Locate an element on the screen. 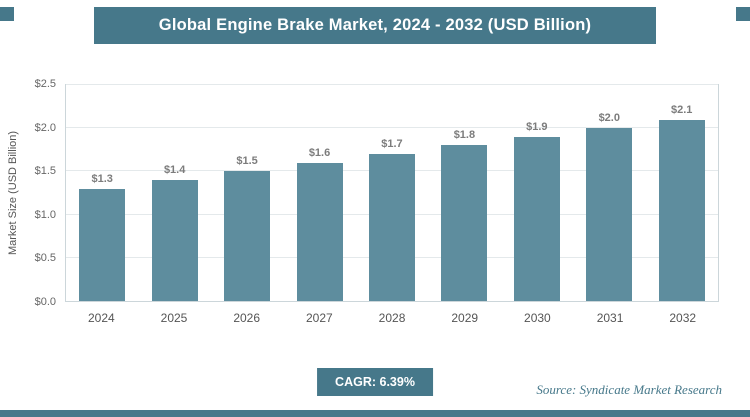  bar-2026 is located at coordinates (247, 236).